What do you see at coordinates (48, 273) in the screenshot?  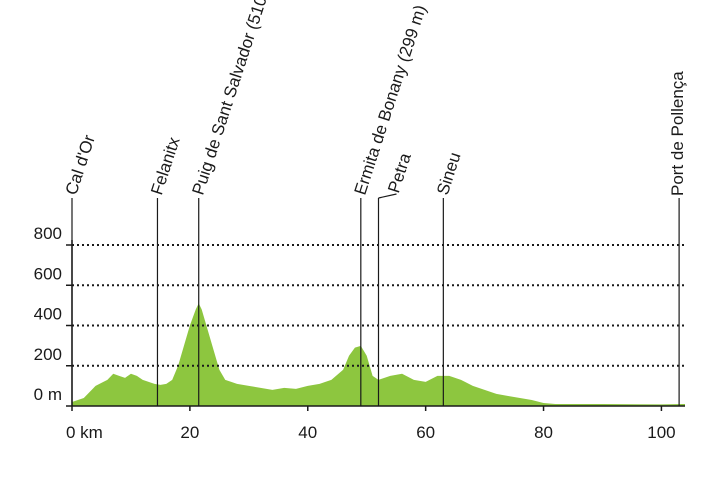 I see `y-tick-label: 600` at bounding box center [48, 273].